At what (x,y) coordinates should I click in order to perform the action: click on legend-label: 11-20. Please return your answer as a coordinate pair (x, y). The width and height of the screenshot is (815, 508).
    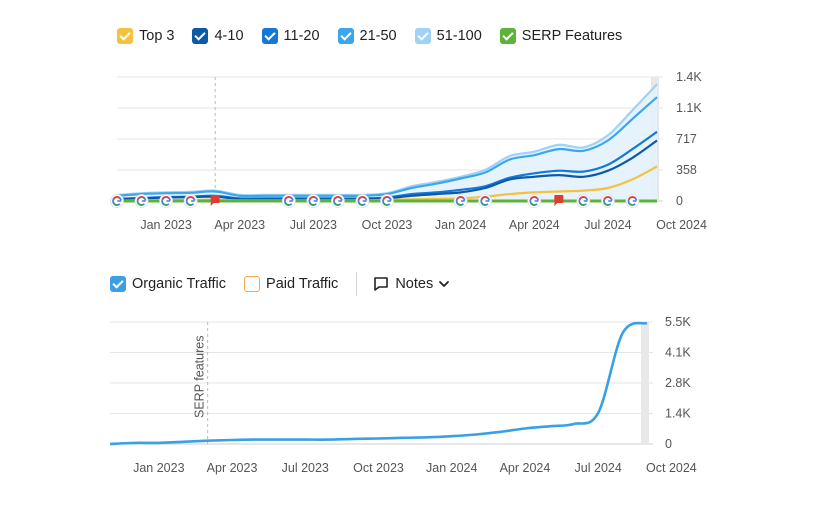
    Looking at the image, I should click on (301, 36).